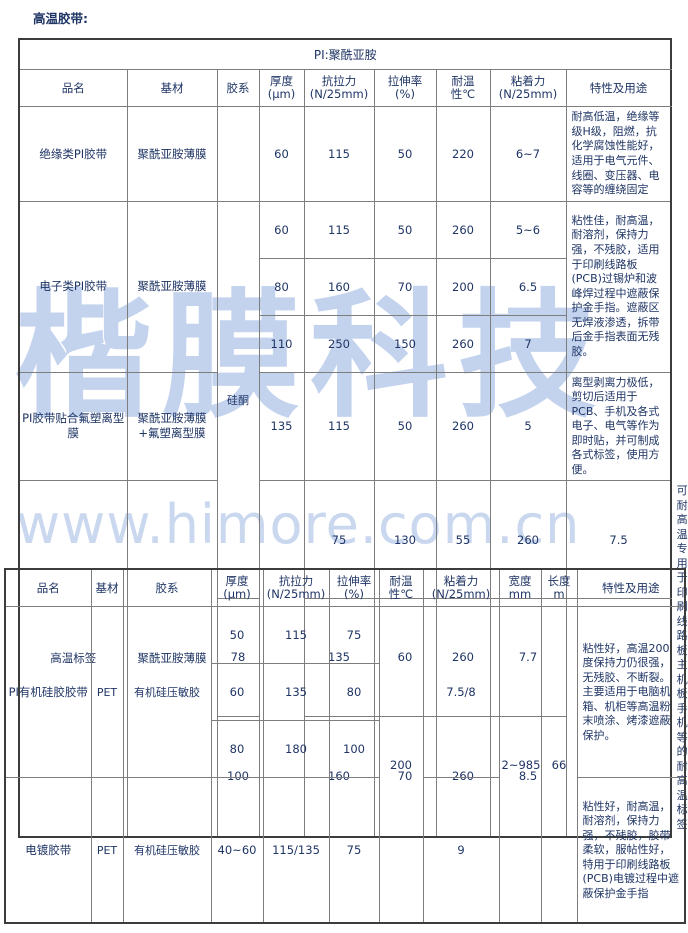 The width and height of the screenshot is (688, 933). Describe the element at coordinates (296, 850) in the screenshot. I see `cell-tensile: 115/135` at that location.